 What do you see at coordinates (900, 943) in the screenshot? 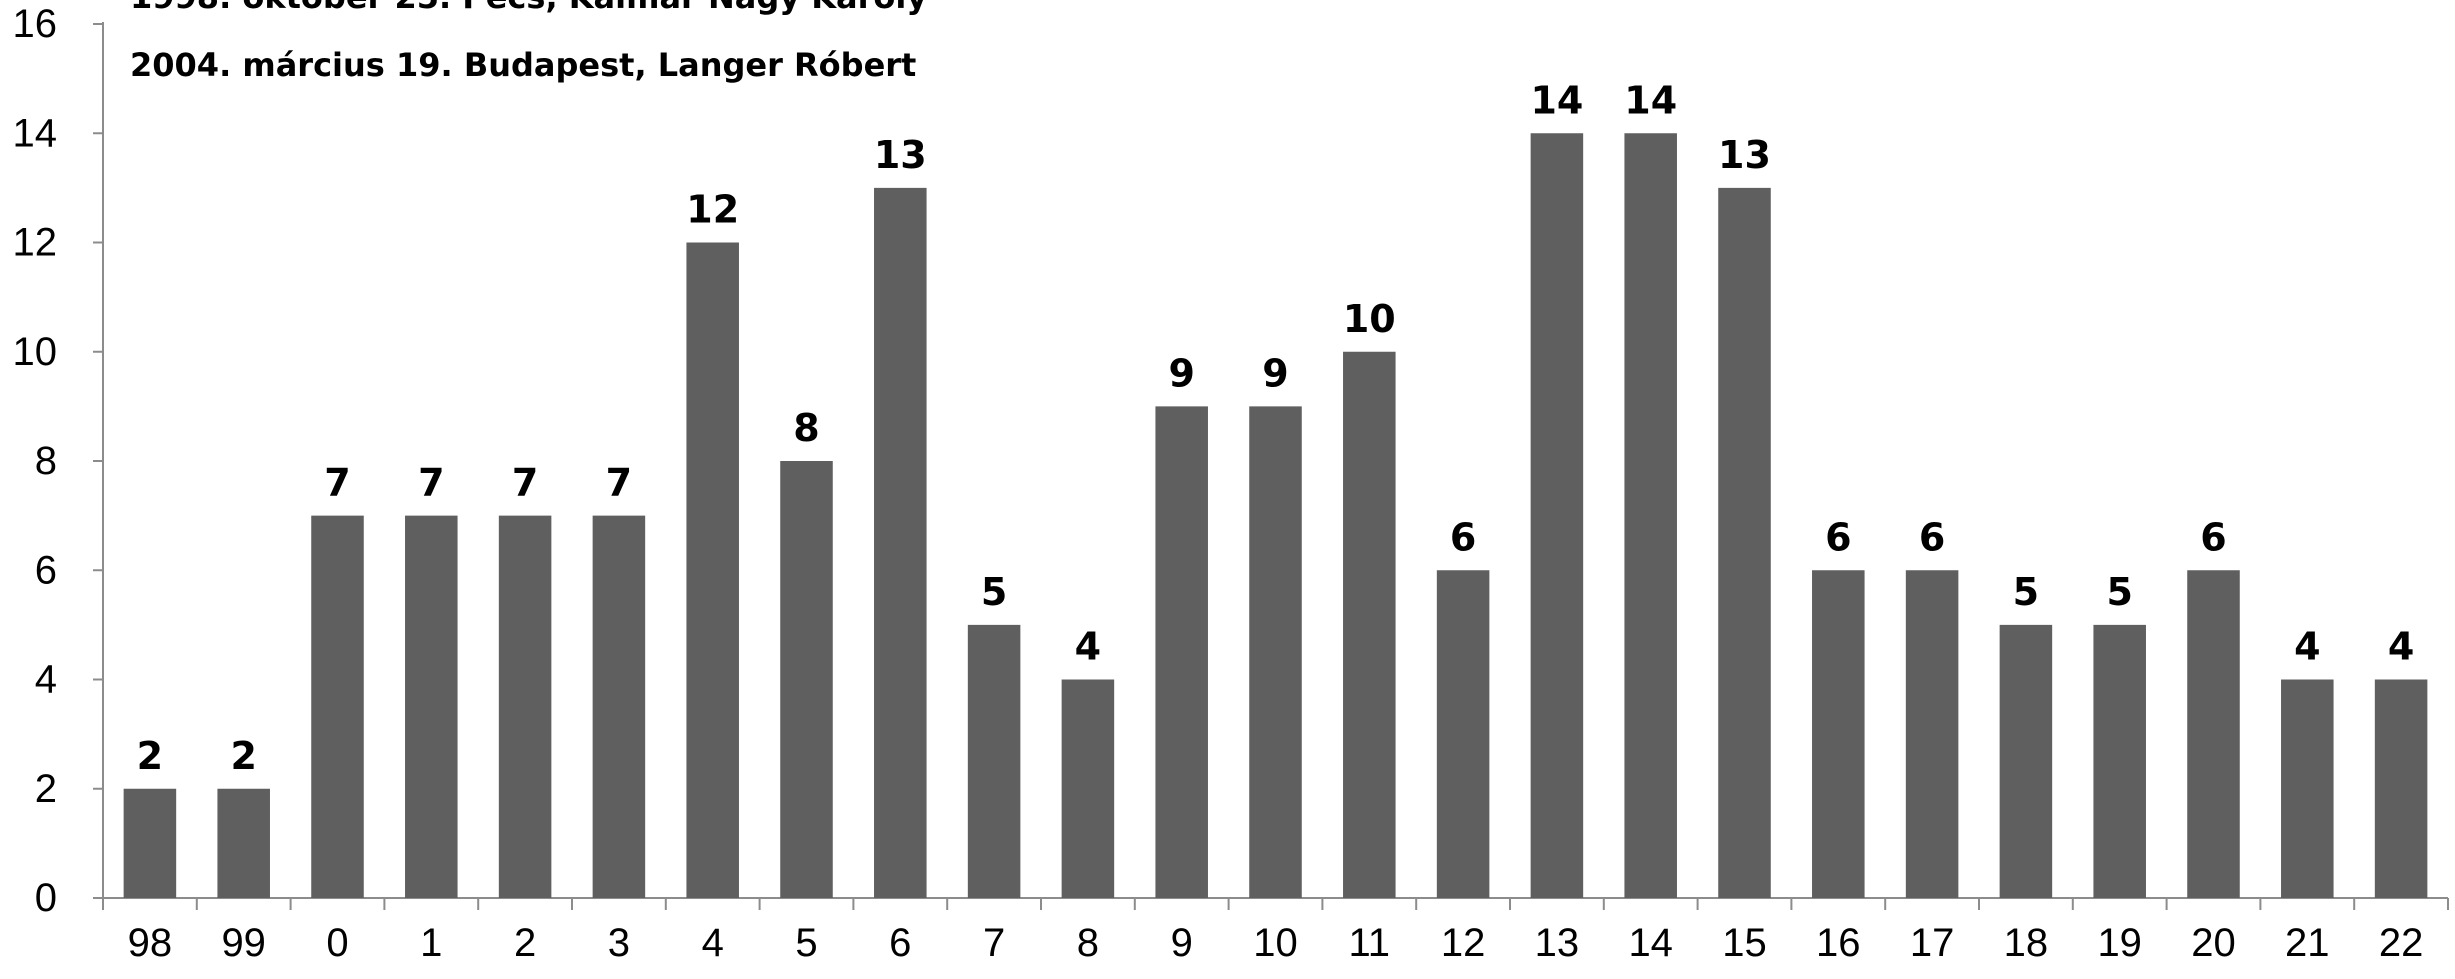
I see `x-tick-label: 6` at bounding box center [900, 943].